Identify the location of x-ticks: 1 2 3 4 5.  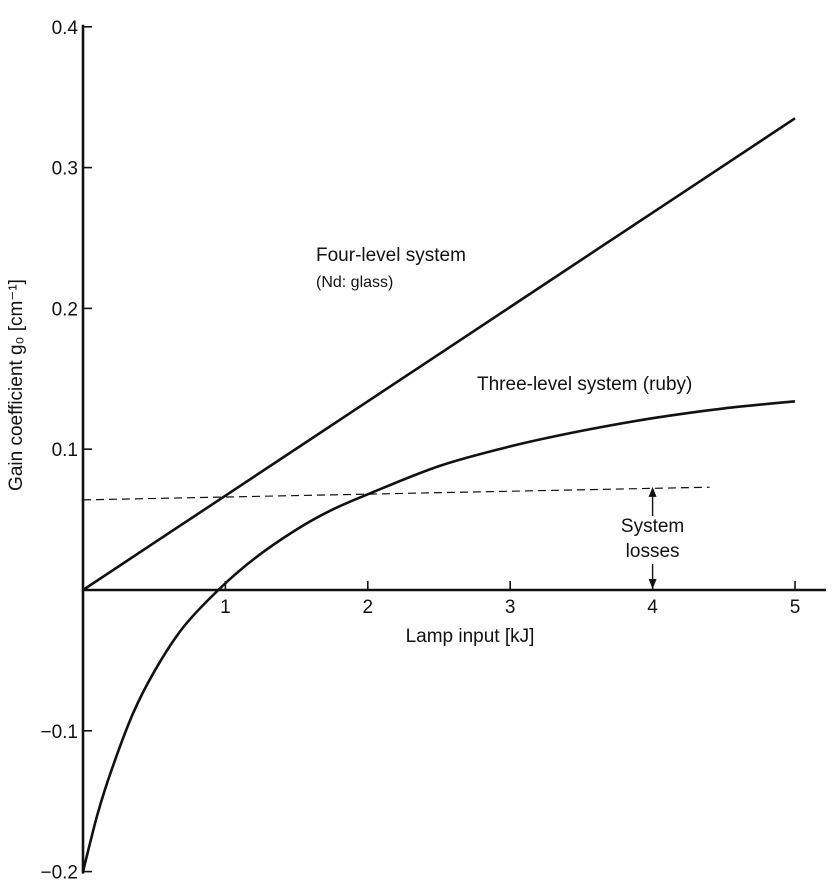
(510, 599).